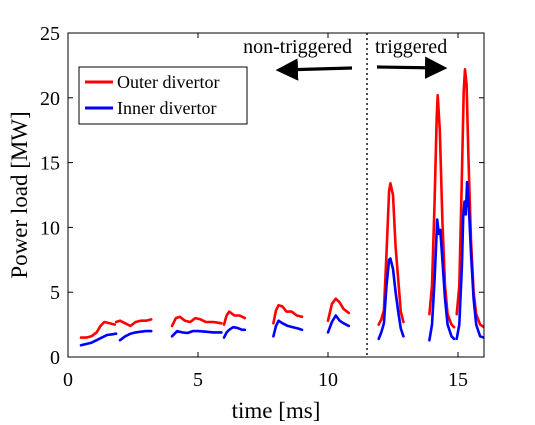 The image size is (535, 425). What do you see at coordinates (166, 108) in the screenshot?
I see `legend-label-1: Inner divertor` at bounding box center [166, 108].